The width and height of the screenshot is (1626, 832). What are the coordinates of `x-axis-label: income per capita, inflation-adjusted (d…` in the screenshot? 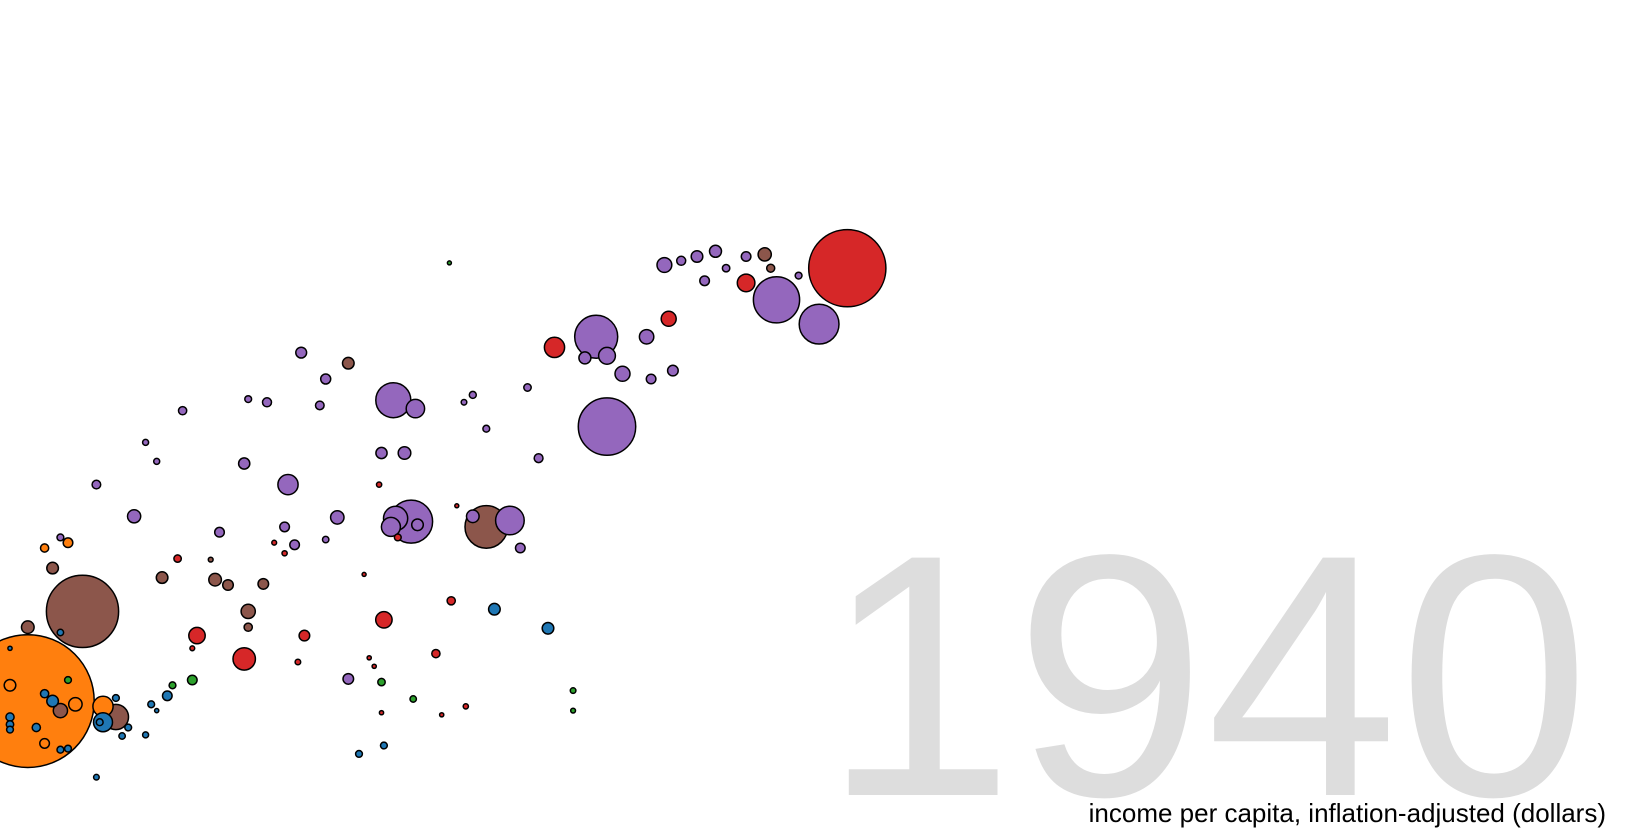 It's located at (1347, 813).